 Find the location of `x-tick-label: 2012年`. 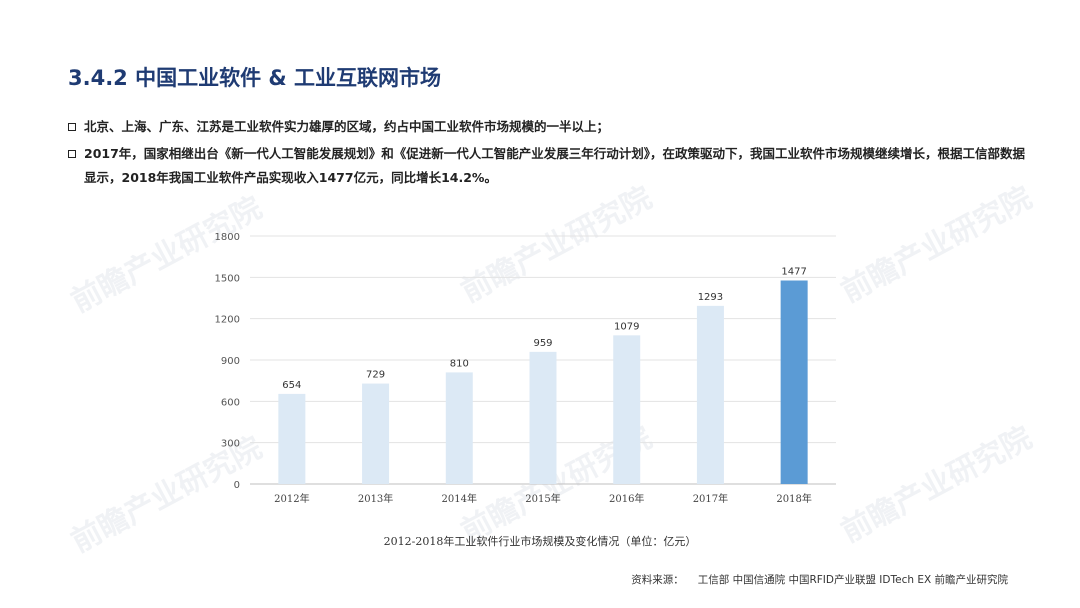

x-tick-label: 2012年 is located at coordinates (291, 498).